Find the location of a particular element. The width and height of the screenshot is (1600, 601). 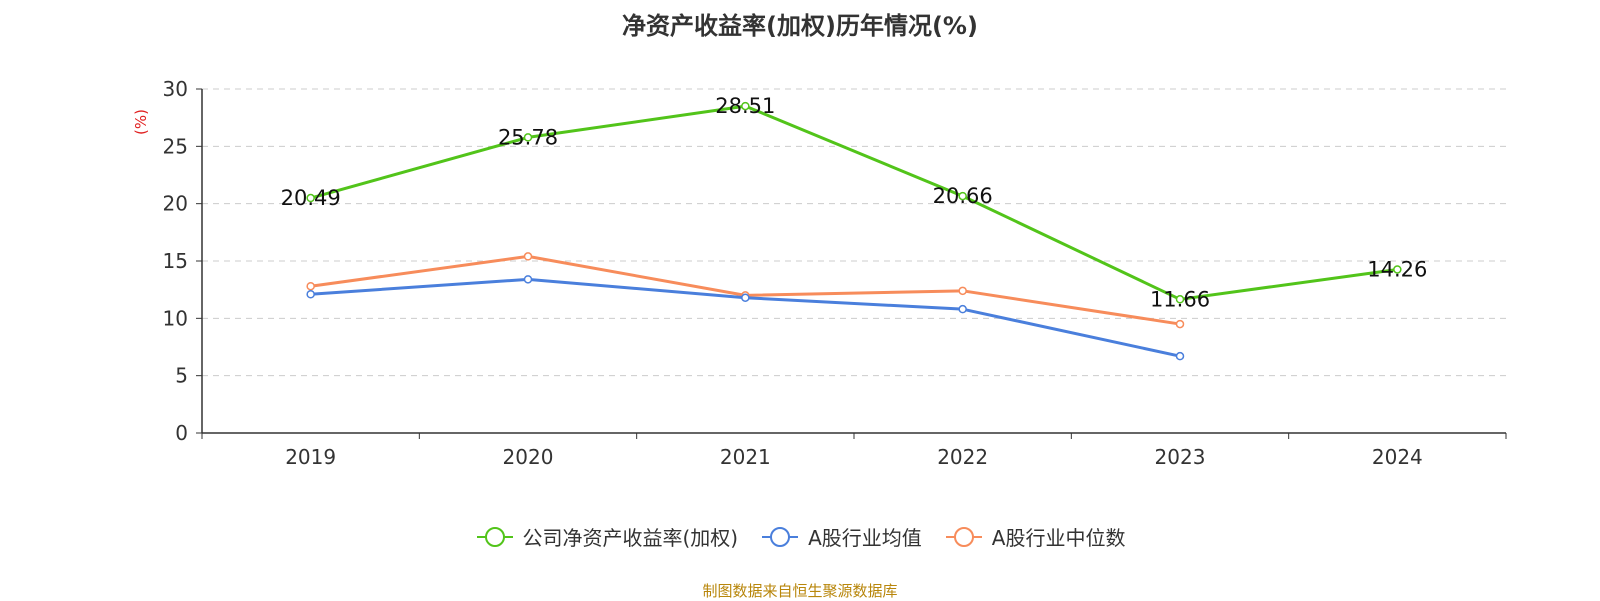

x-tick-label: 2021 is located at coordinates (745, 457).